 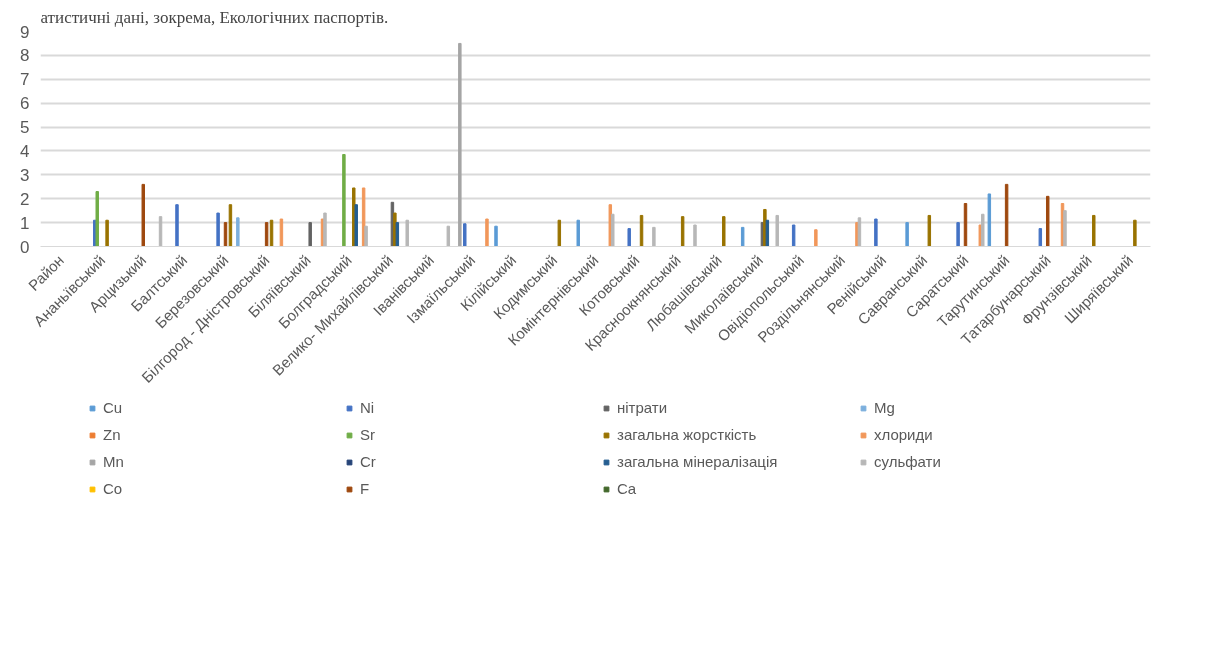 What do you see at coordinates (627, 488) in the screenshot?
I see `legend-label: Ca` at bounding box center [627, 488].